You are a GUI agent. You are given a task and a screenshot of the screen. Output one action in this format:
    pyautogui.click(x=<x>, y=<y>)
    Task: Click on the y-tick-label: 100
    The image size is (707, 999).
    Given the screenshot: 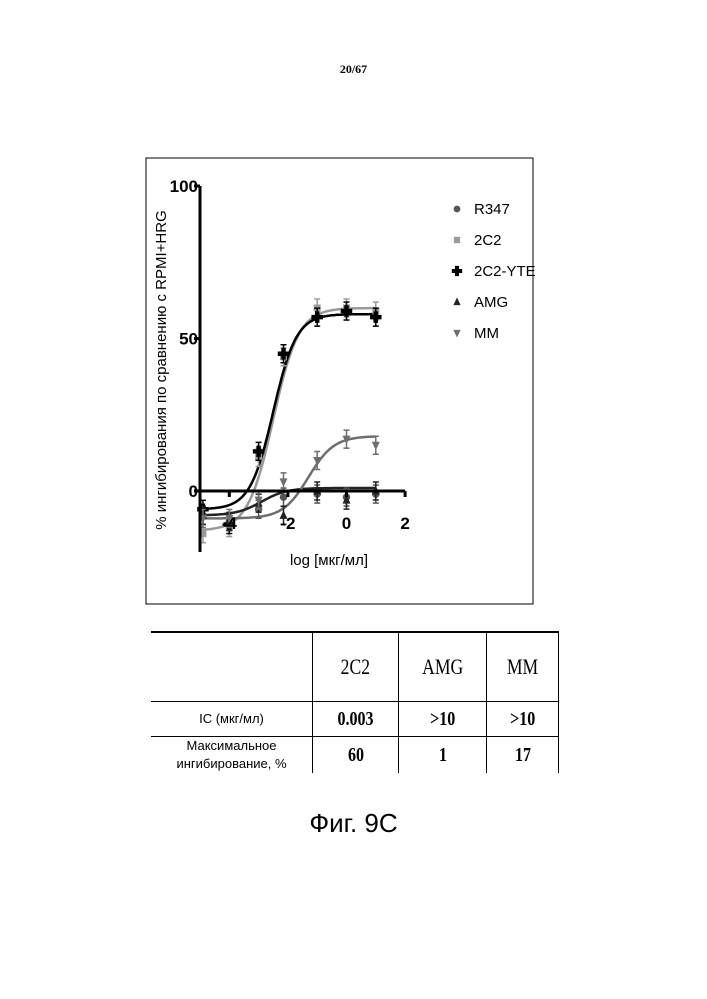 What is the action you would take?
    pyautogui.click(x=184, y=186)
    